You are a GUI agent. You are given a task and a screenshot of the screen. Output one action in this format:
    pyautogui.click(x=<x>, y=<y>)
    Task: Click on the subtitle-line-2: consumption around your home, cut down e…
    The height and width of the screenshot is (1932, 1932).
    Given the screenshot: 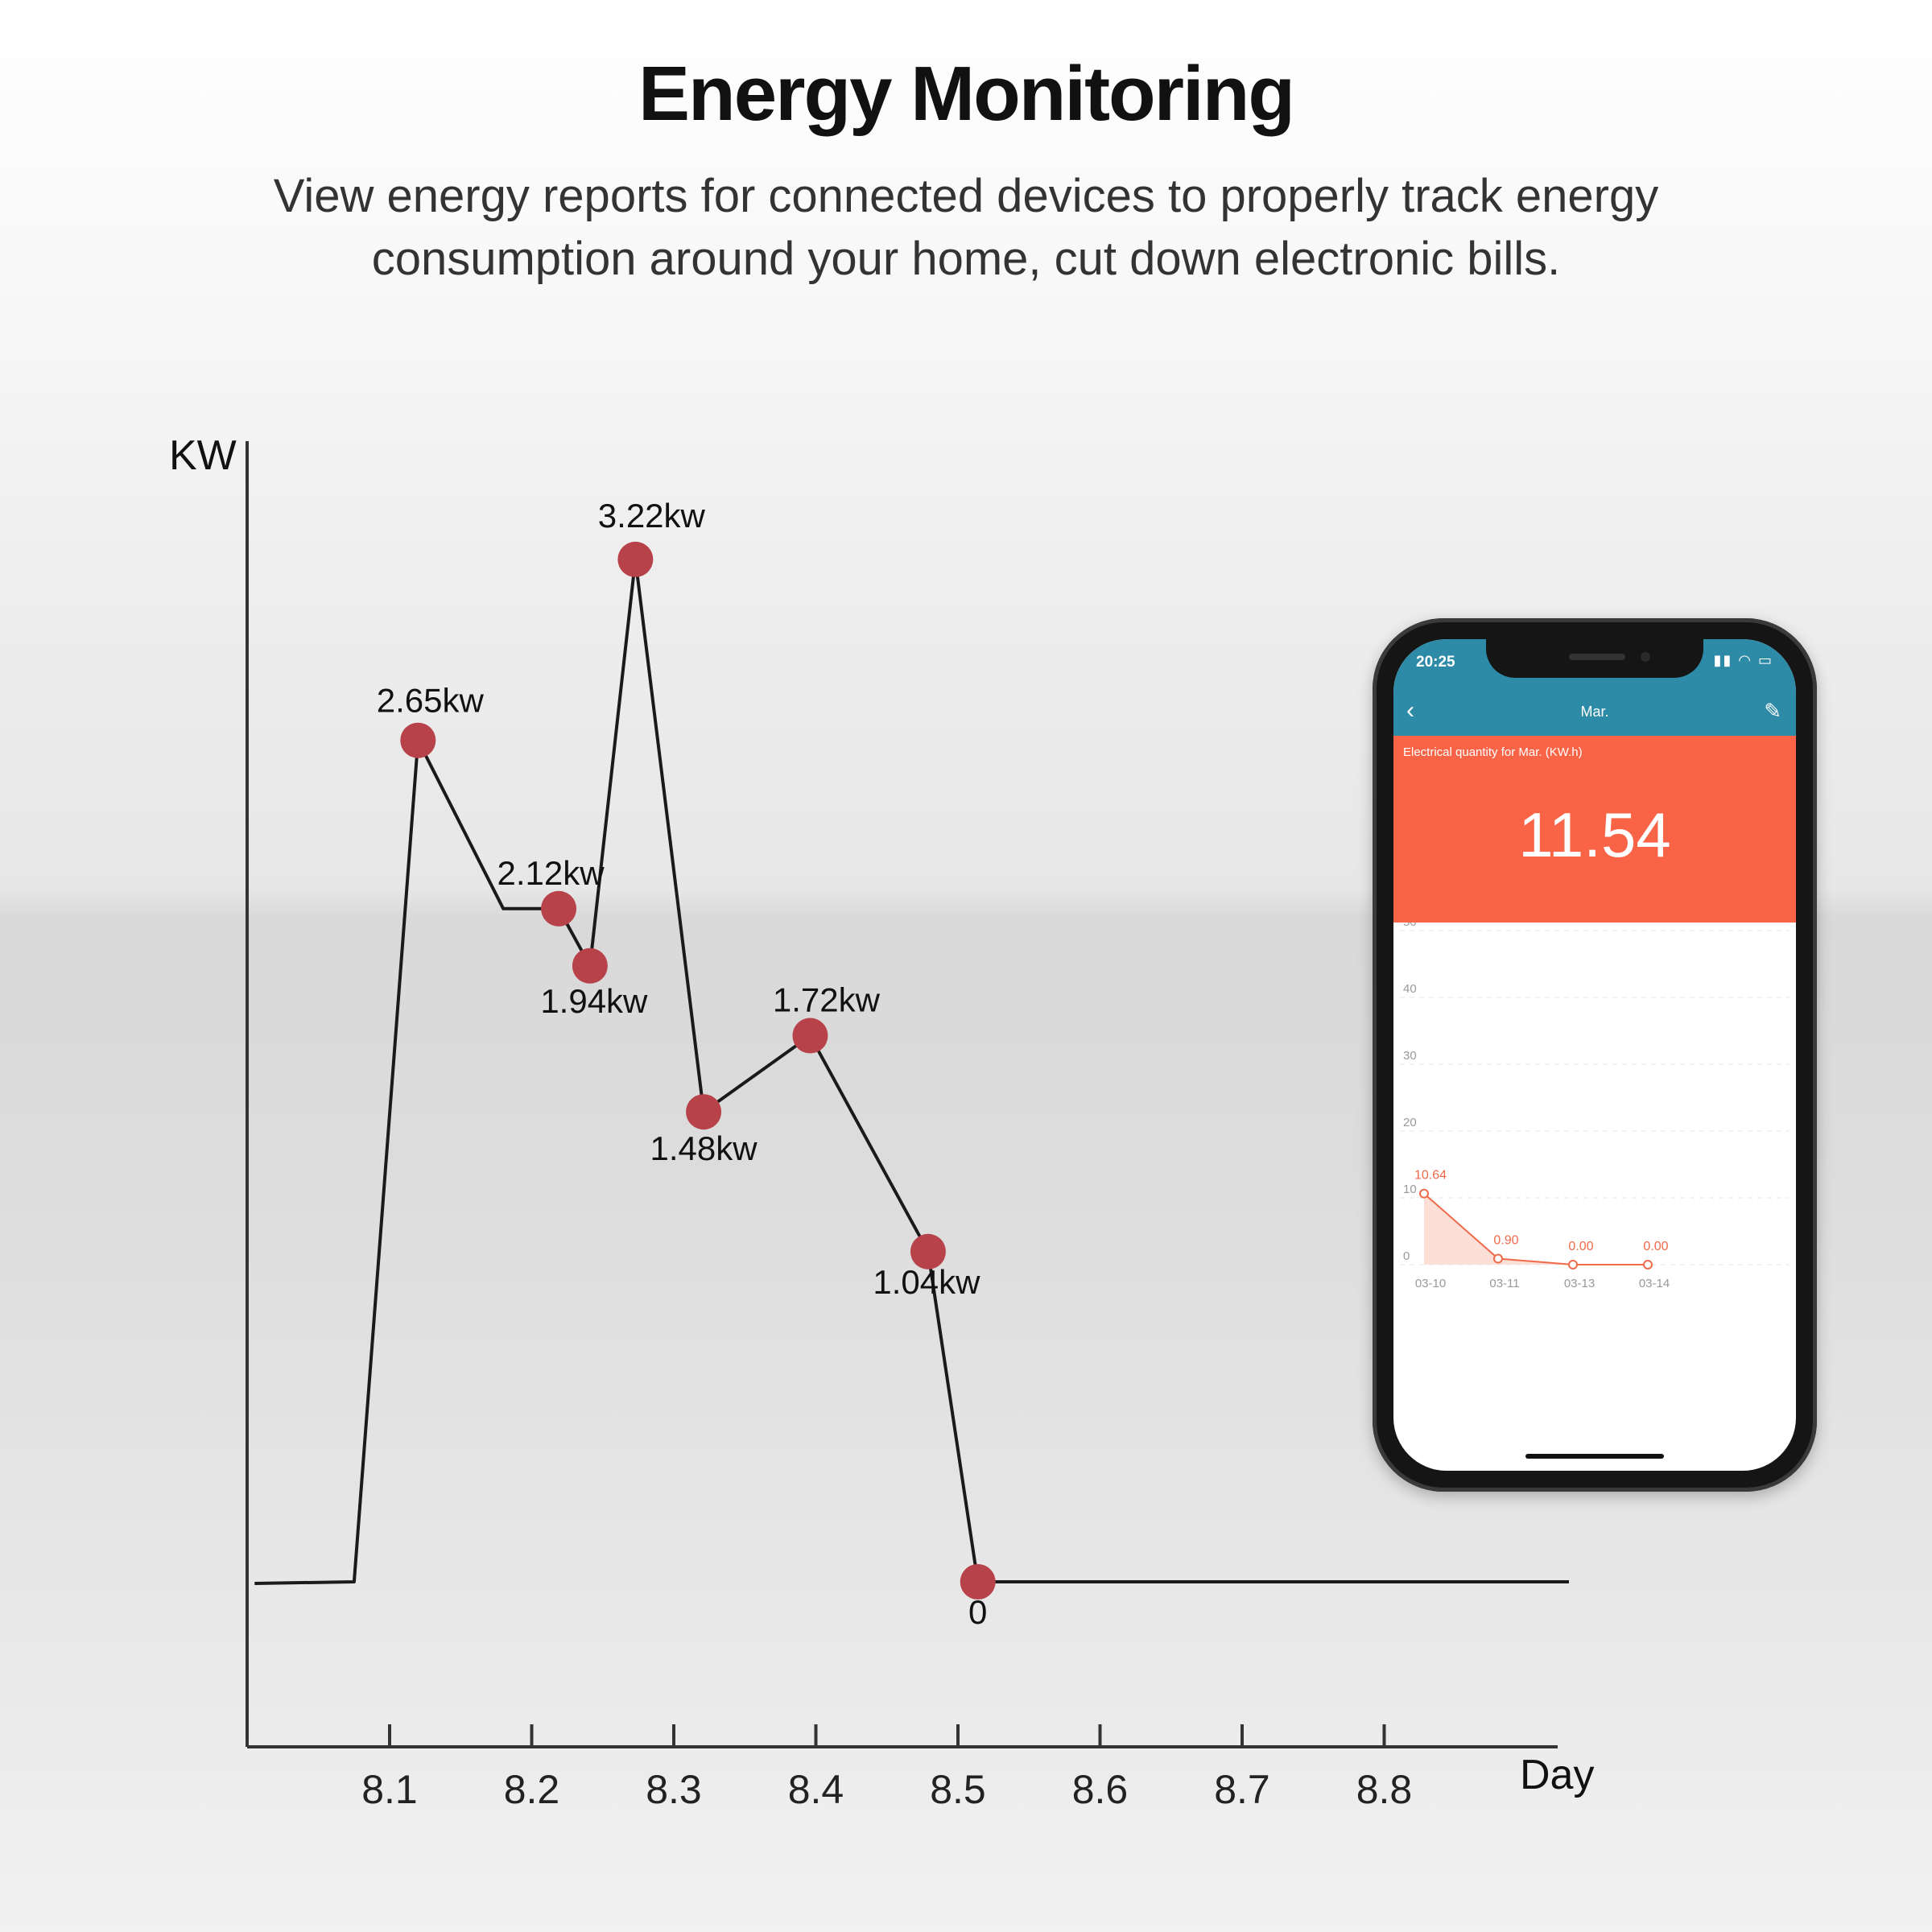 What is the action you would take?
    pyautogui.click(x=966, y=259)
    